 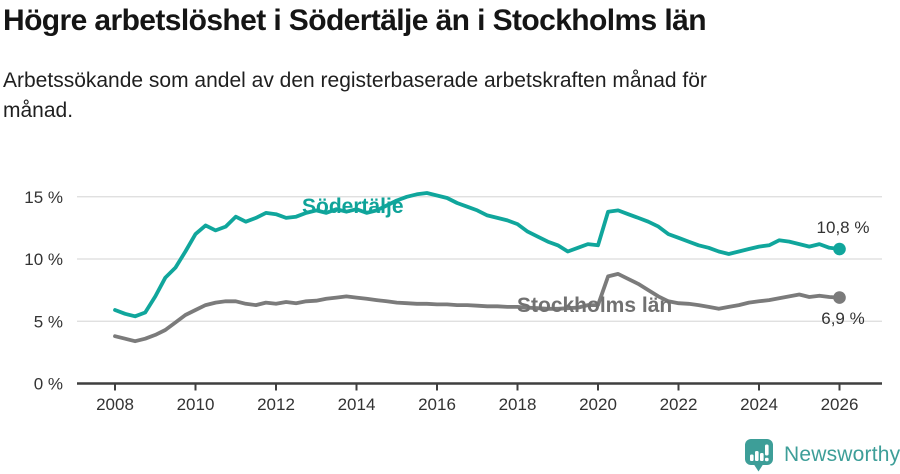 I want to click on series-end-dot-stockholms-lan, so click(x=839, y=297).